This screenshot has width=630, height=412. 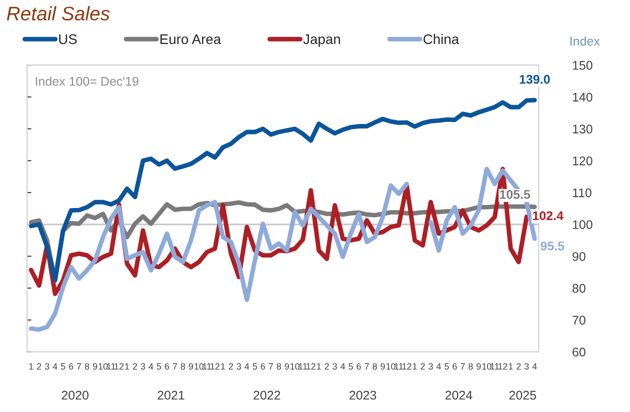 I want to click on y-tick-label: 120, so click(x=582, y=161).